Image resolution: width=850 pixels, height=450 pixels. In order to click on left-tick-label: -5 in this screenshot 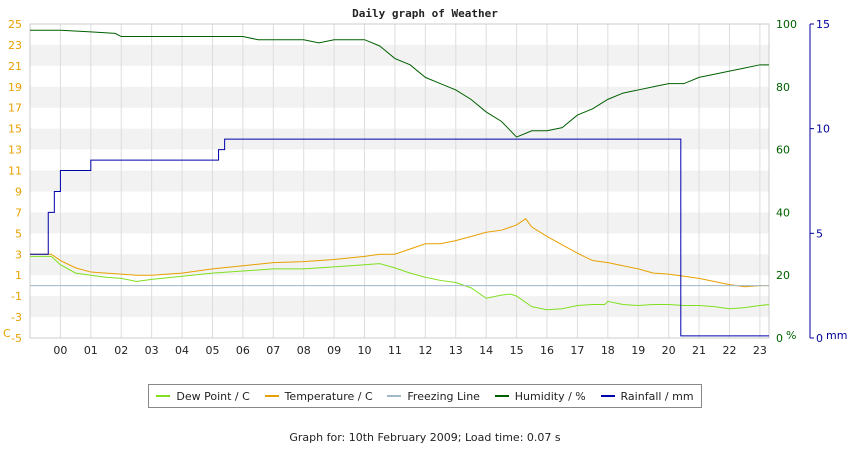, I will do `click(16, 338)`.